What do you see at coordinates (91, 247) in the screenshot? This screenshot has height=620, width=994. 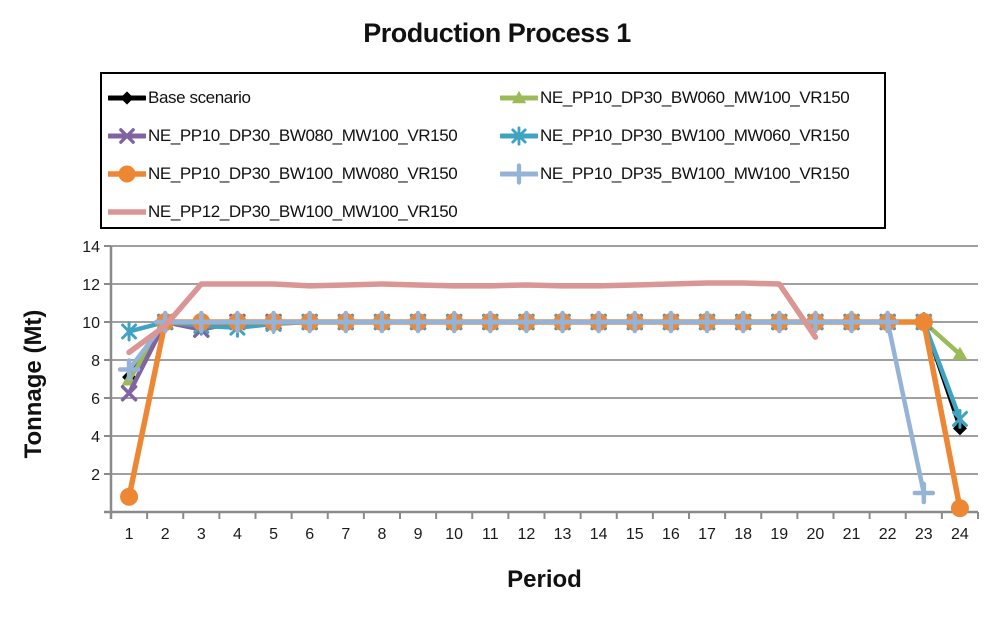 I see `y-tick-label: 14` at bounding box center [91, 247].